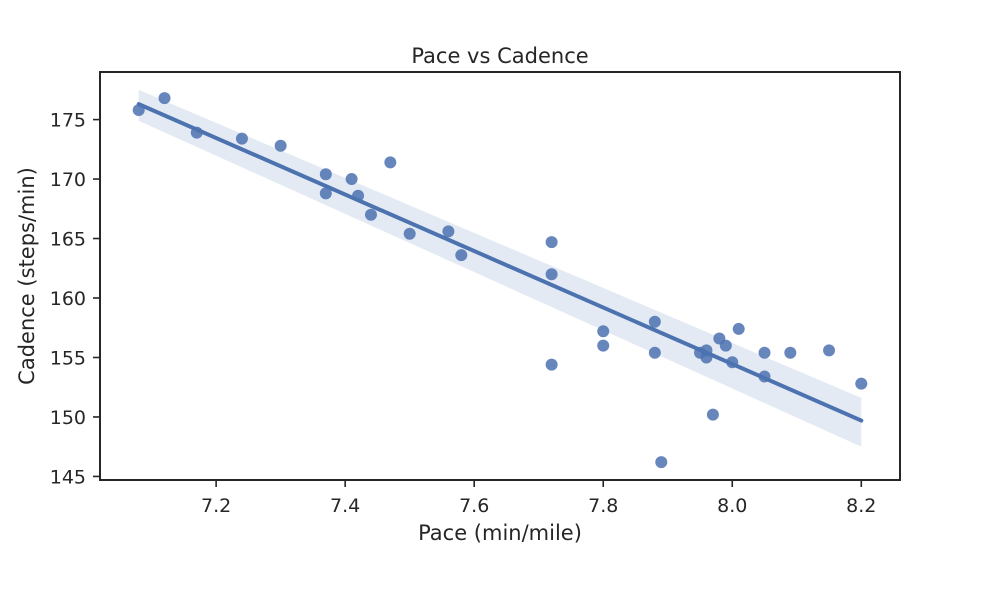  What do you see at coordinates (500, 533) in the screenshot?
I see `x-axis-label: Pace (min/mile)` at bounding box center [500, 533].